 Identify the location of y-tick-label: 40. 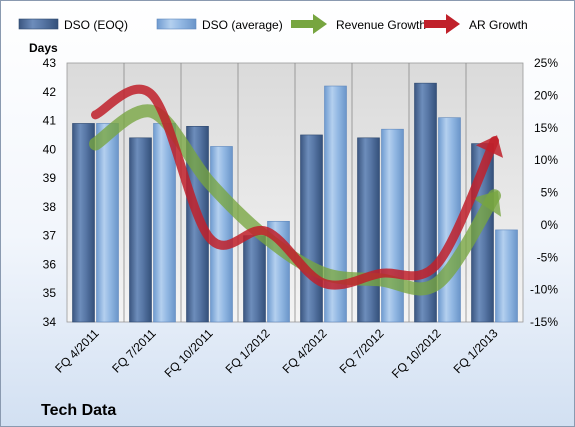
(50, 149).